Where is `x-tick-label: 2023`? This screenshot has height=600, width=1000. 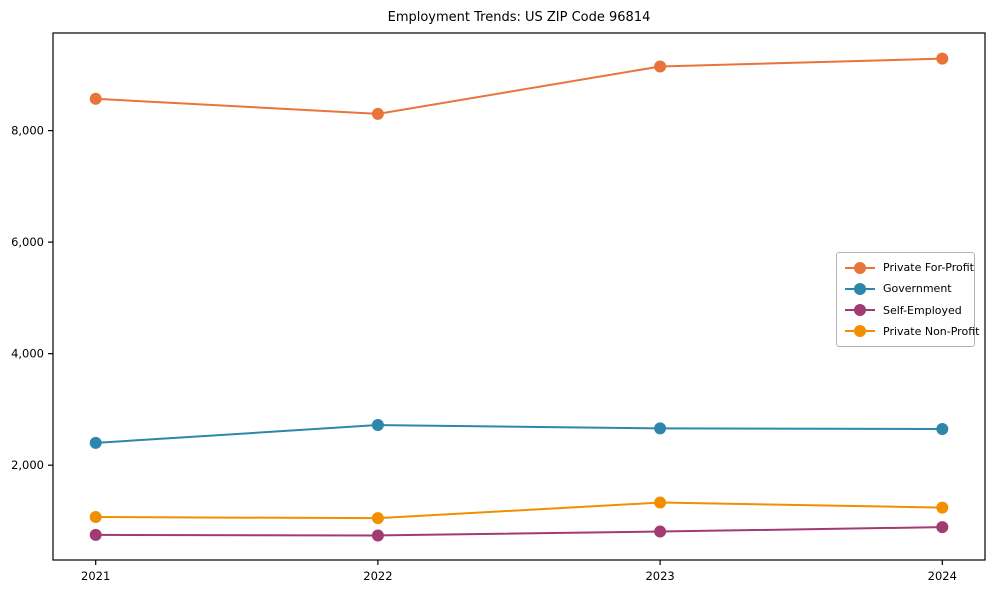
x-tick-label: 2023 is located at coordinates (659, 576).